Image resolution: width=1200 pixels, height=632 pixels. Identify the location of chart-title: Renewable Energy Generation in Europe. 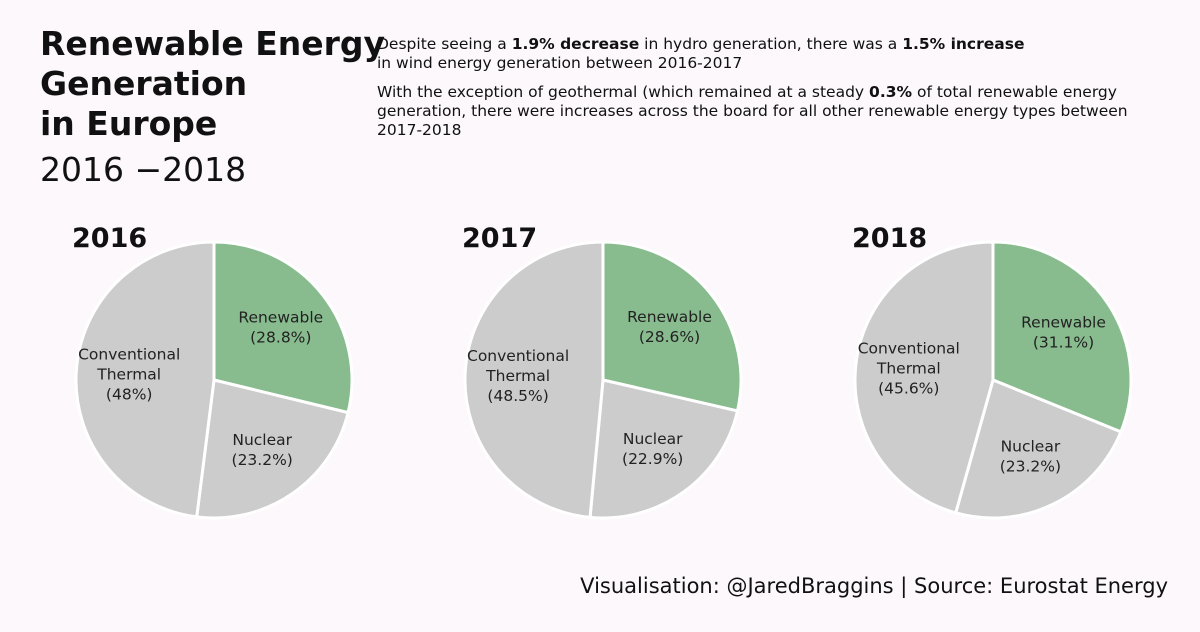
(212, 84).